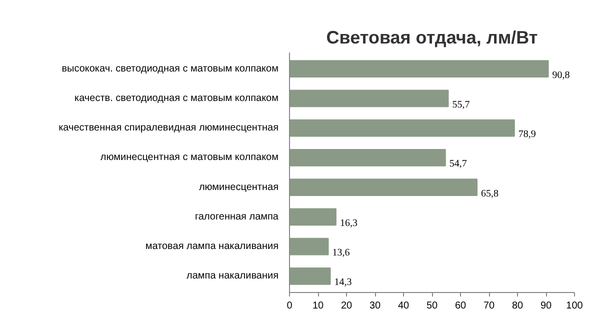 The width and height of the screenshot is (600, 322). I want to click on y-tick-label: матовая лампа накаливания, so click(212, 246).